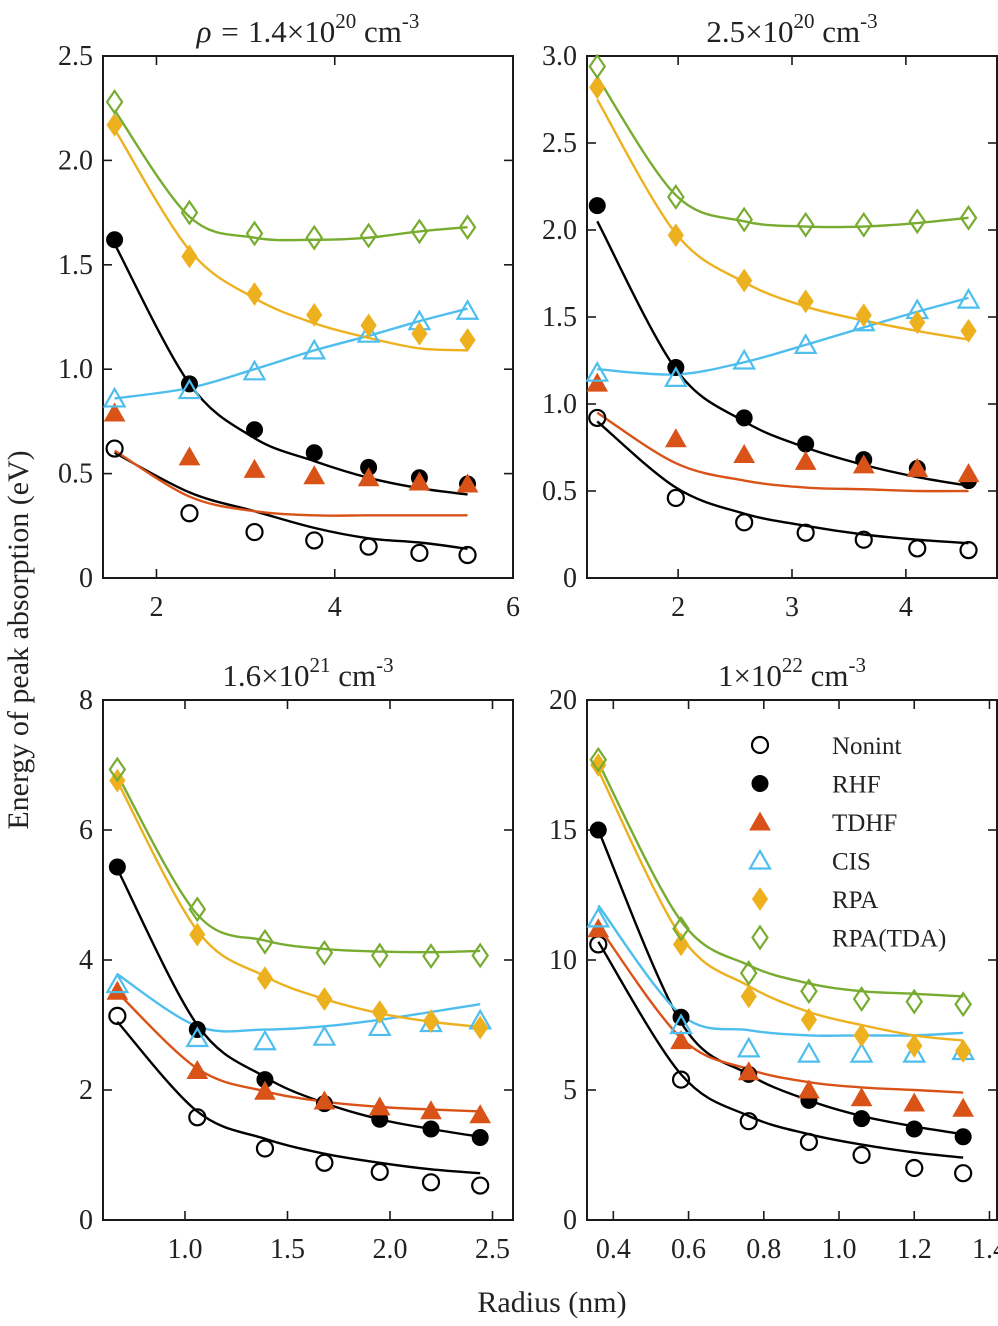 The width and height of the screenshot is (998, 1326). Describe the element at coordinates (750, 675) in the screenshot. I see `title-mantissa: 1×10` at that location.